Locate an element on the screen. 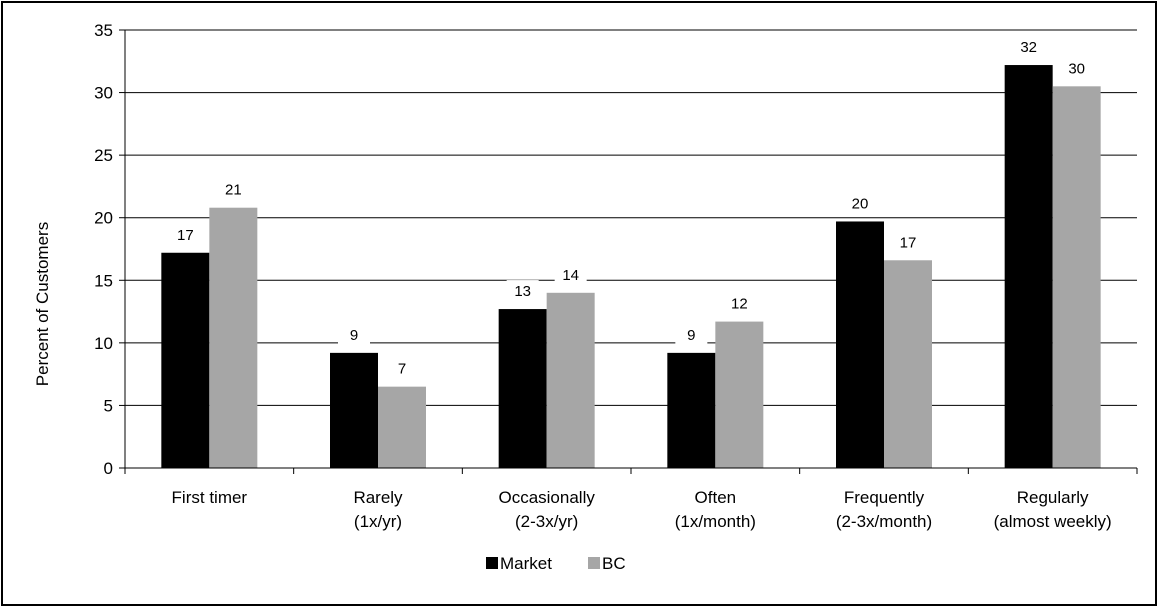 The width and height of the screenshot is (1158, 609). x-category-label: Rarely is located at coordinates (378, 497).